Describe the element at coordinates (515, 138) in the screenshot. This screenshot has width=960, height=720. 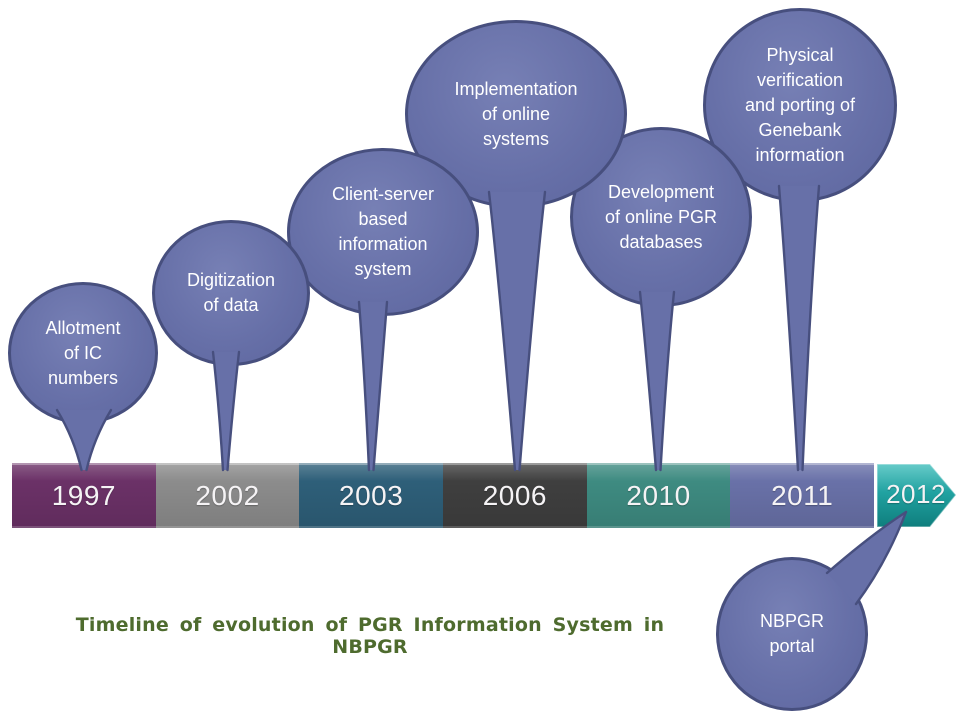
I see `callout-text-line: systems` at that location.